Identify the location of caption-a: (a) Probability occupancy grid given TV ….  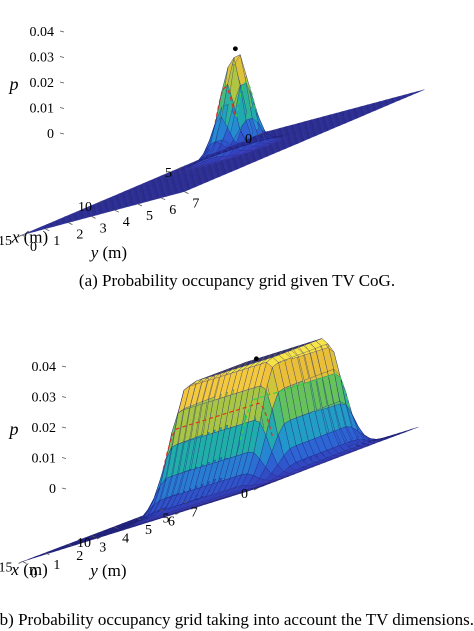
(237, 280).